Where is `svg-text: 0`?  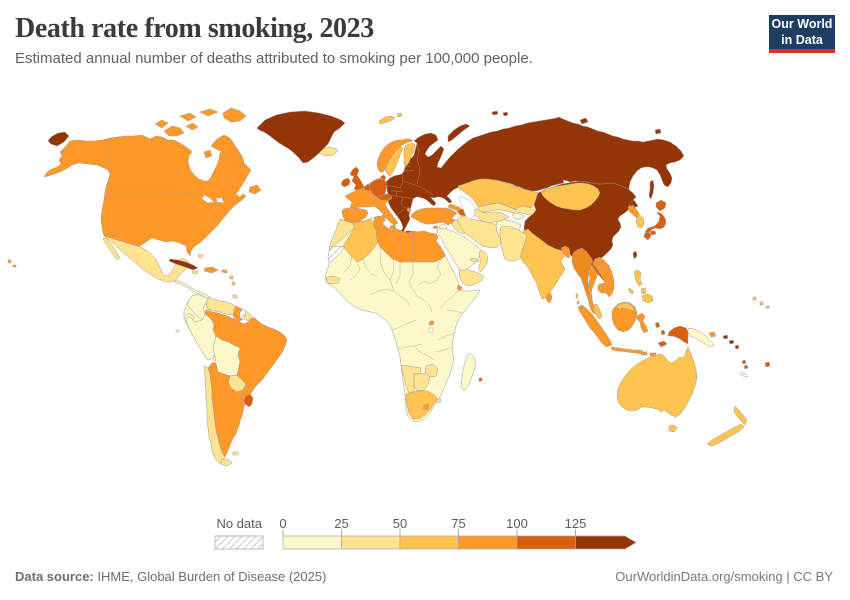
svg-text: 0 is located at coordinates (282, 523).